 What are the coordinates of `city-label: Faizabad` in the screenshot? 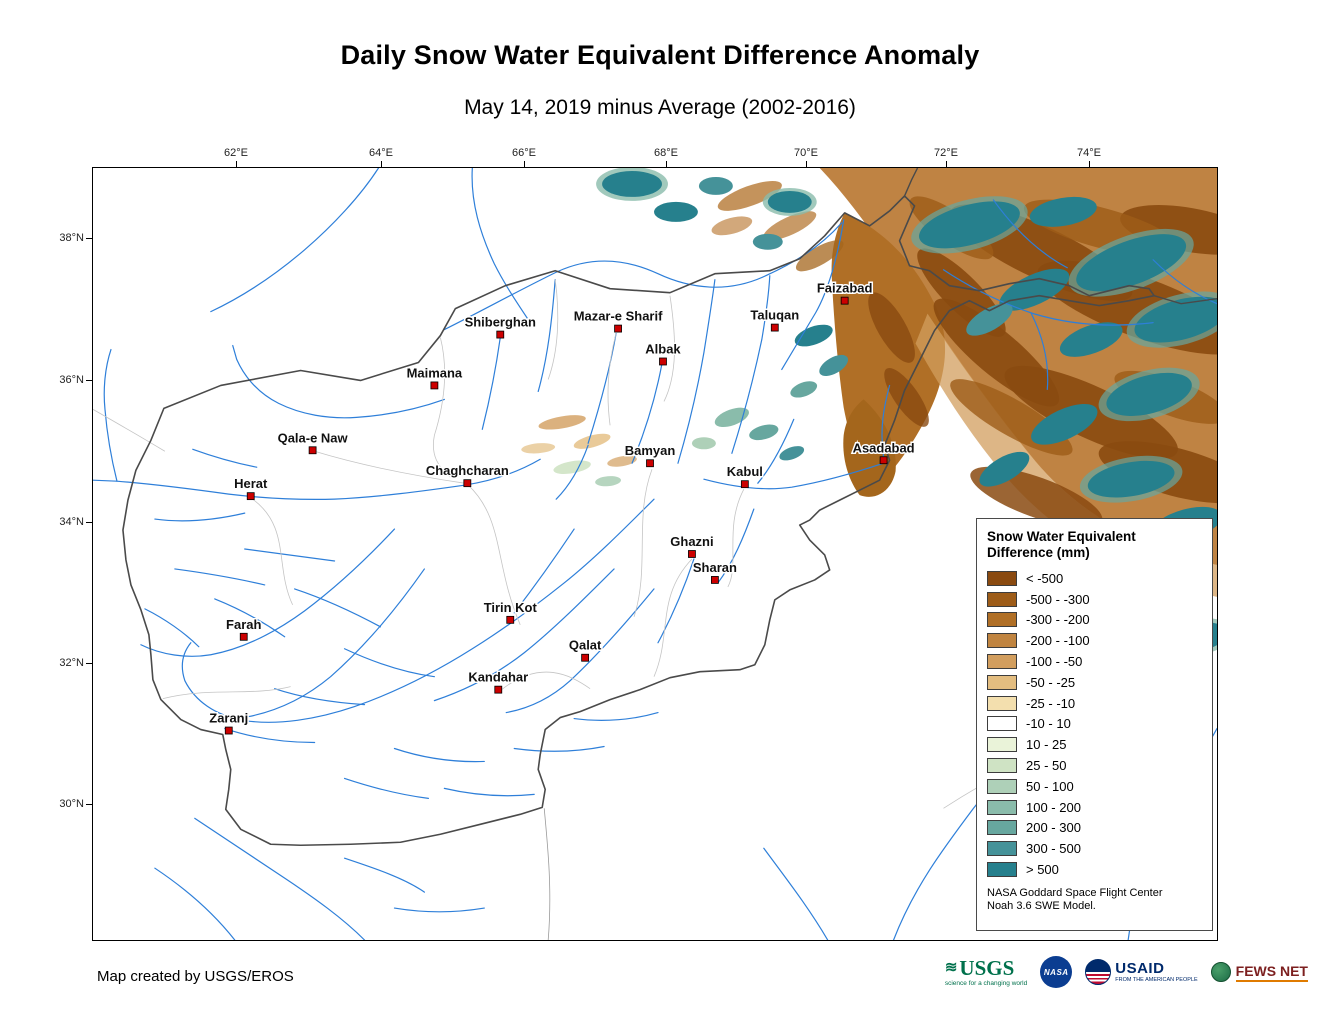 It's located at (845, 288).